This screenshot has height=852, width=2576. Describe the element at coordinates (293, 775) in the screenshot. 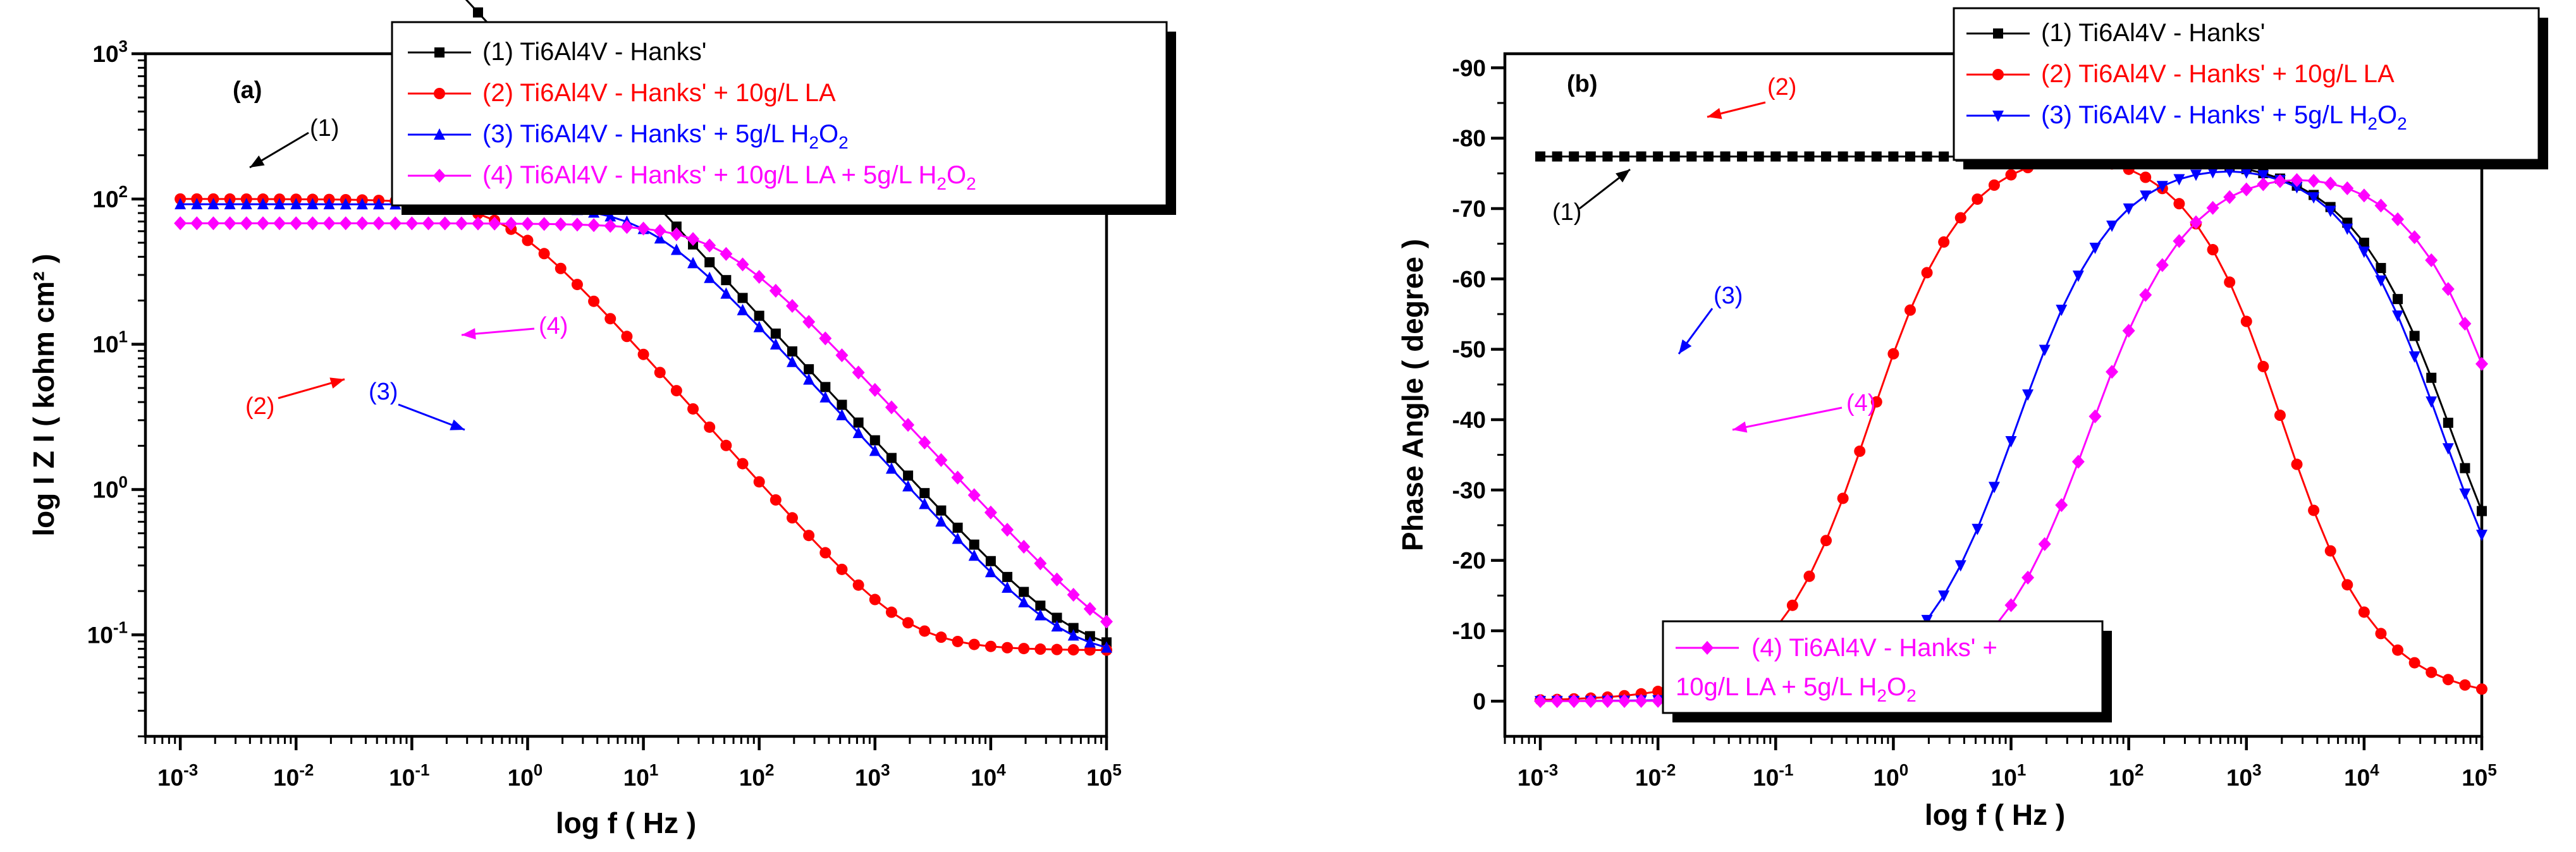

I see `x-tick-label: 10⁻²` at that location.